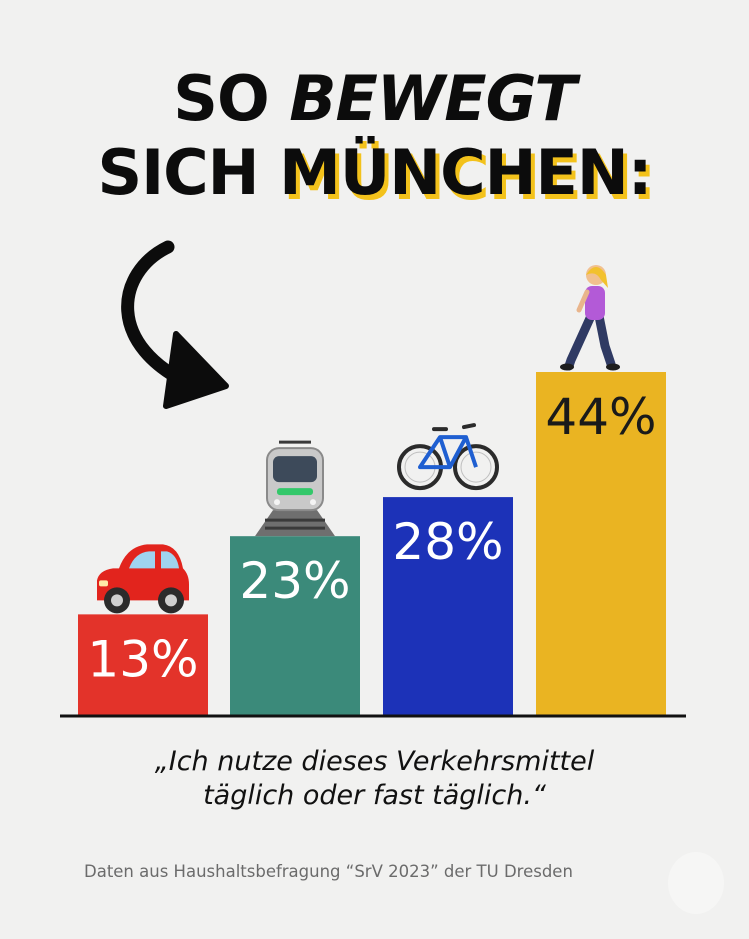 This screenshot has width=749, height=939. Describe the element at coordinates (374, 761) in the screenshot. I see `quote-line-1: „Ich nutze dieses Verkehrsmittel` at that location.